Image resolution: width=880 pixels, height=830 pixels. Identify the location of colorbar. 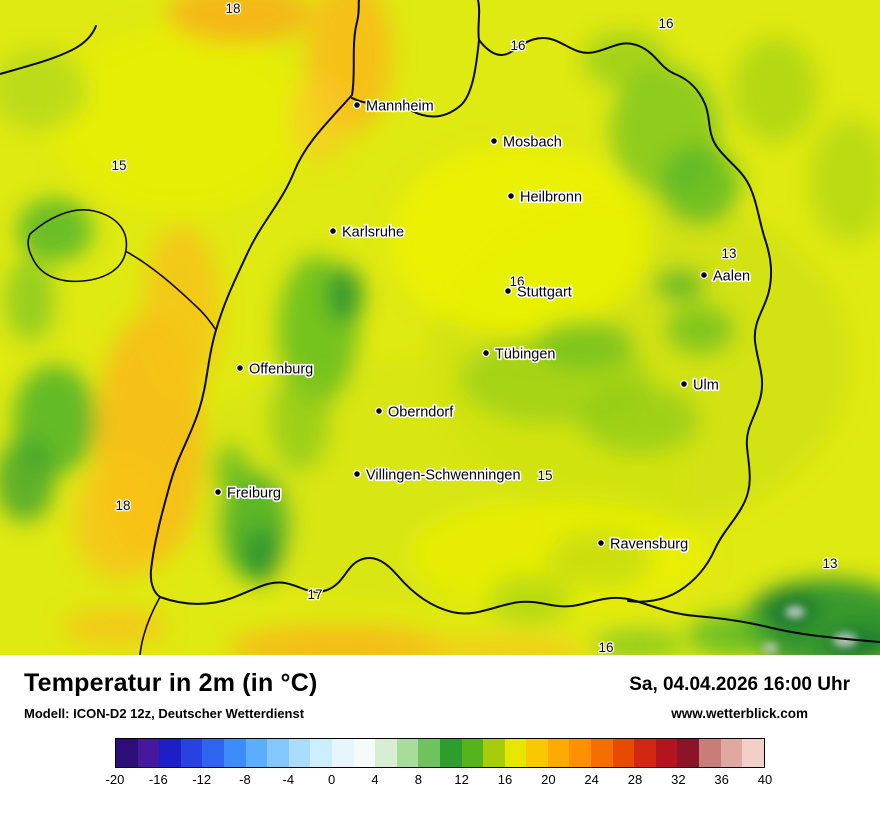
(440, 753).